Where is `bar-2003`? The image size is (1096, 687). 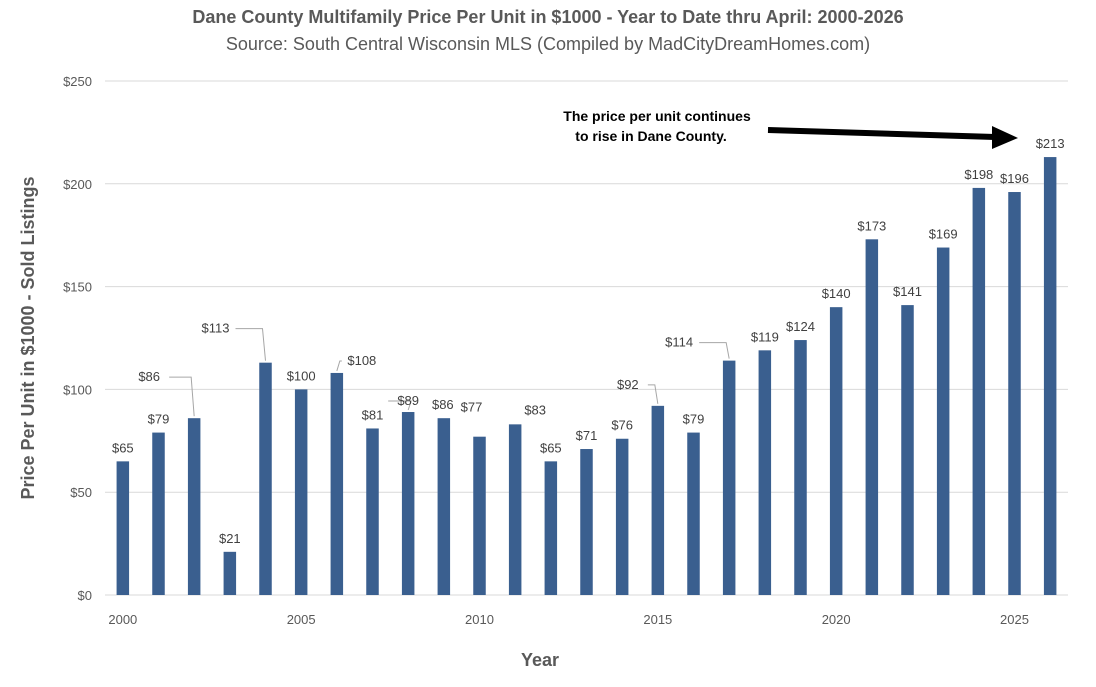 bar-2003 is located at coordinates (230, 573).